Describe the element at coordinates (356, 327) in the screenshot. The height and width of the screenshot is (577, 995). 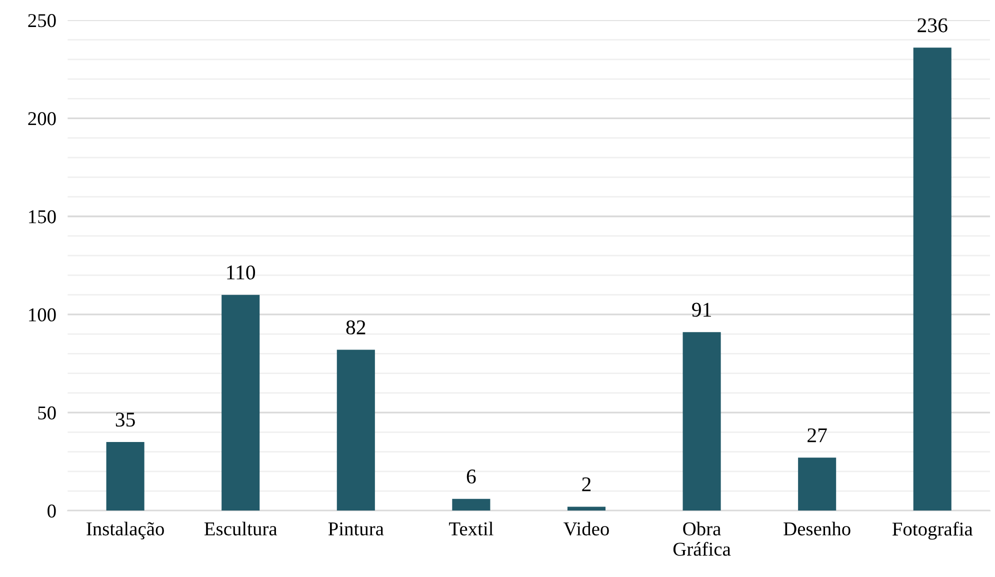
I see `data-label: 82` at that location.